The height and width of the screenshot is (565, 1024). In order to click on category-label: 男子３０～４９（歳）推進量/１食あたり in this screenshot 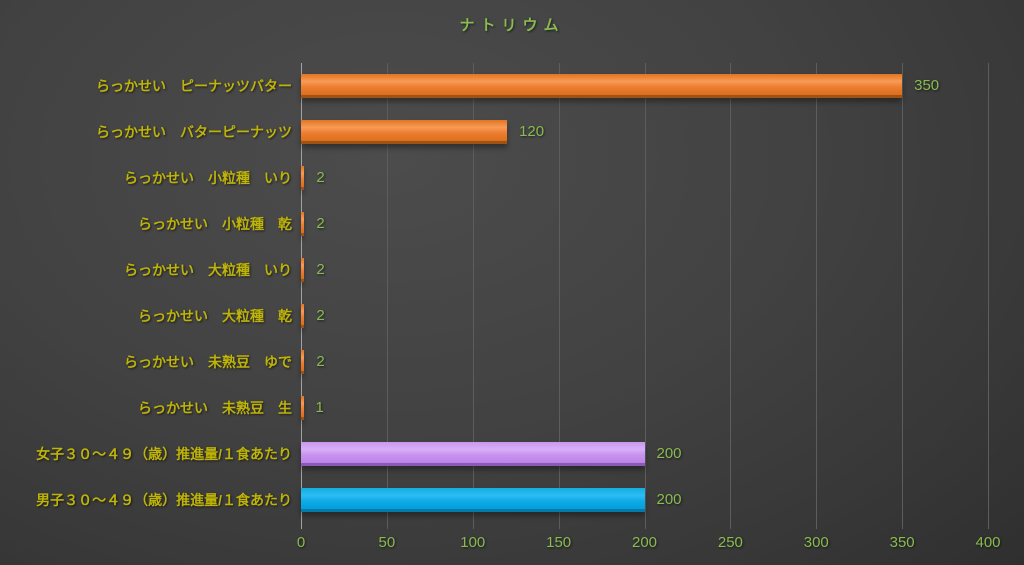, I will do `click(164, 500)`.